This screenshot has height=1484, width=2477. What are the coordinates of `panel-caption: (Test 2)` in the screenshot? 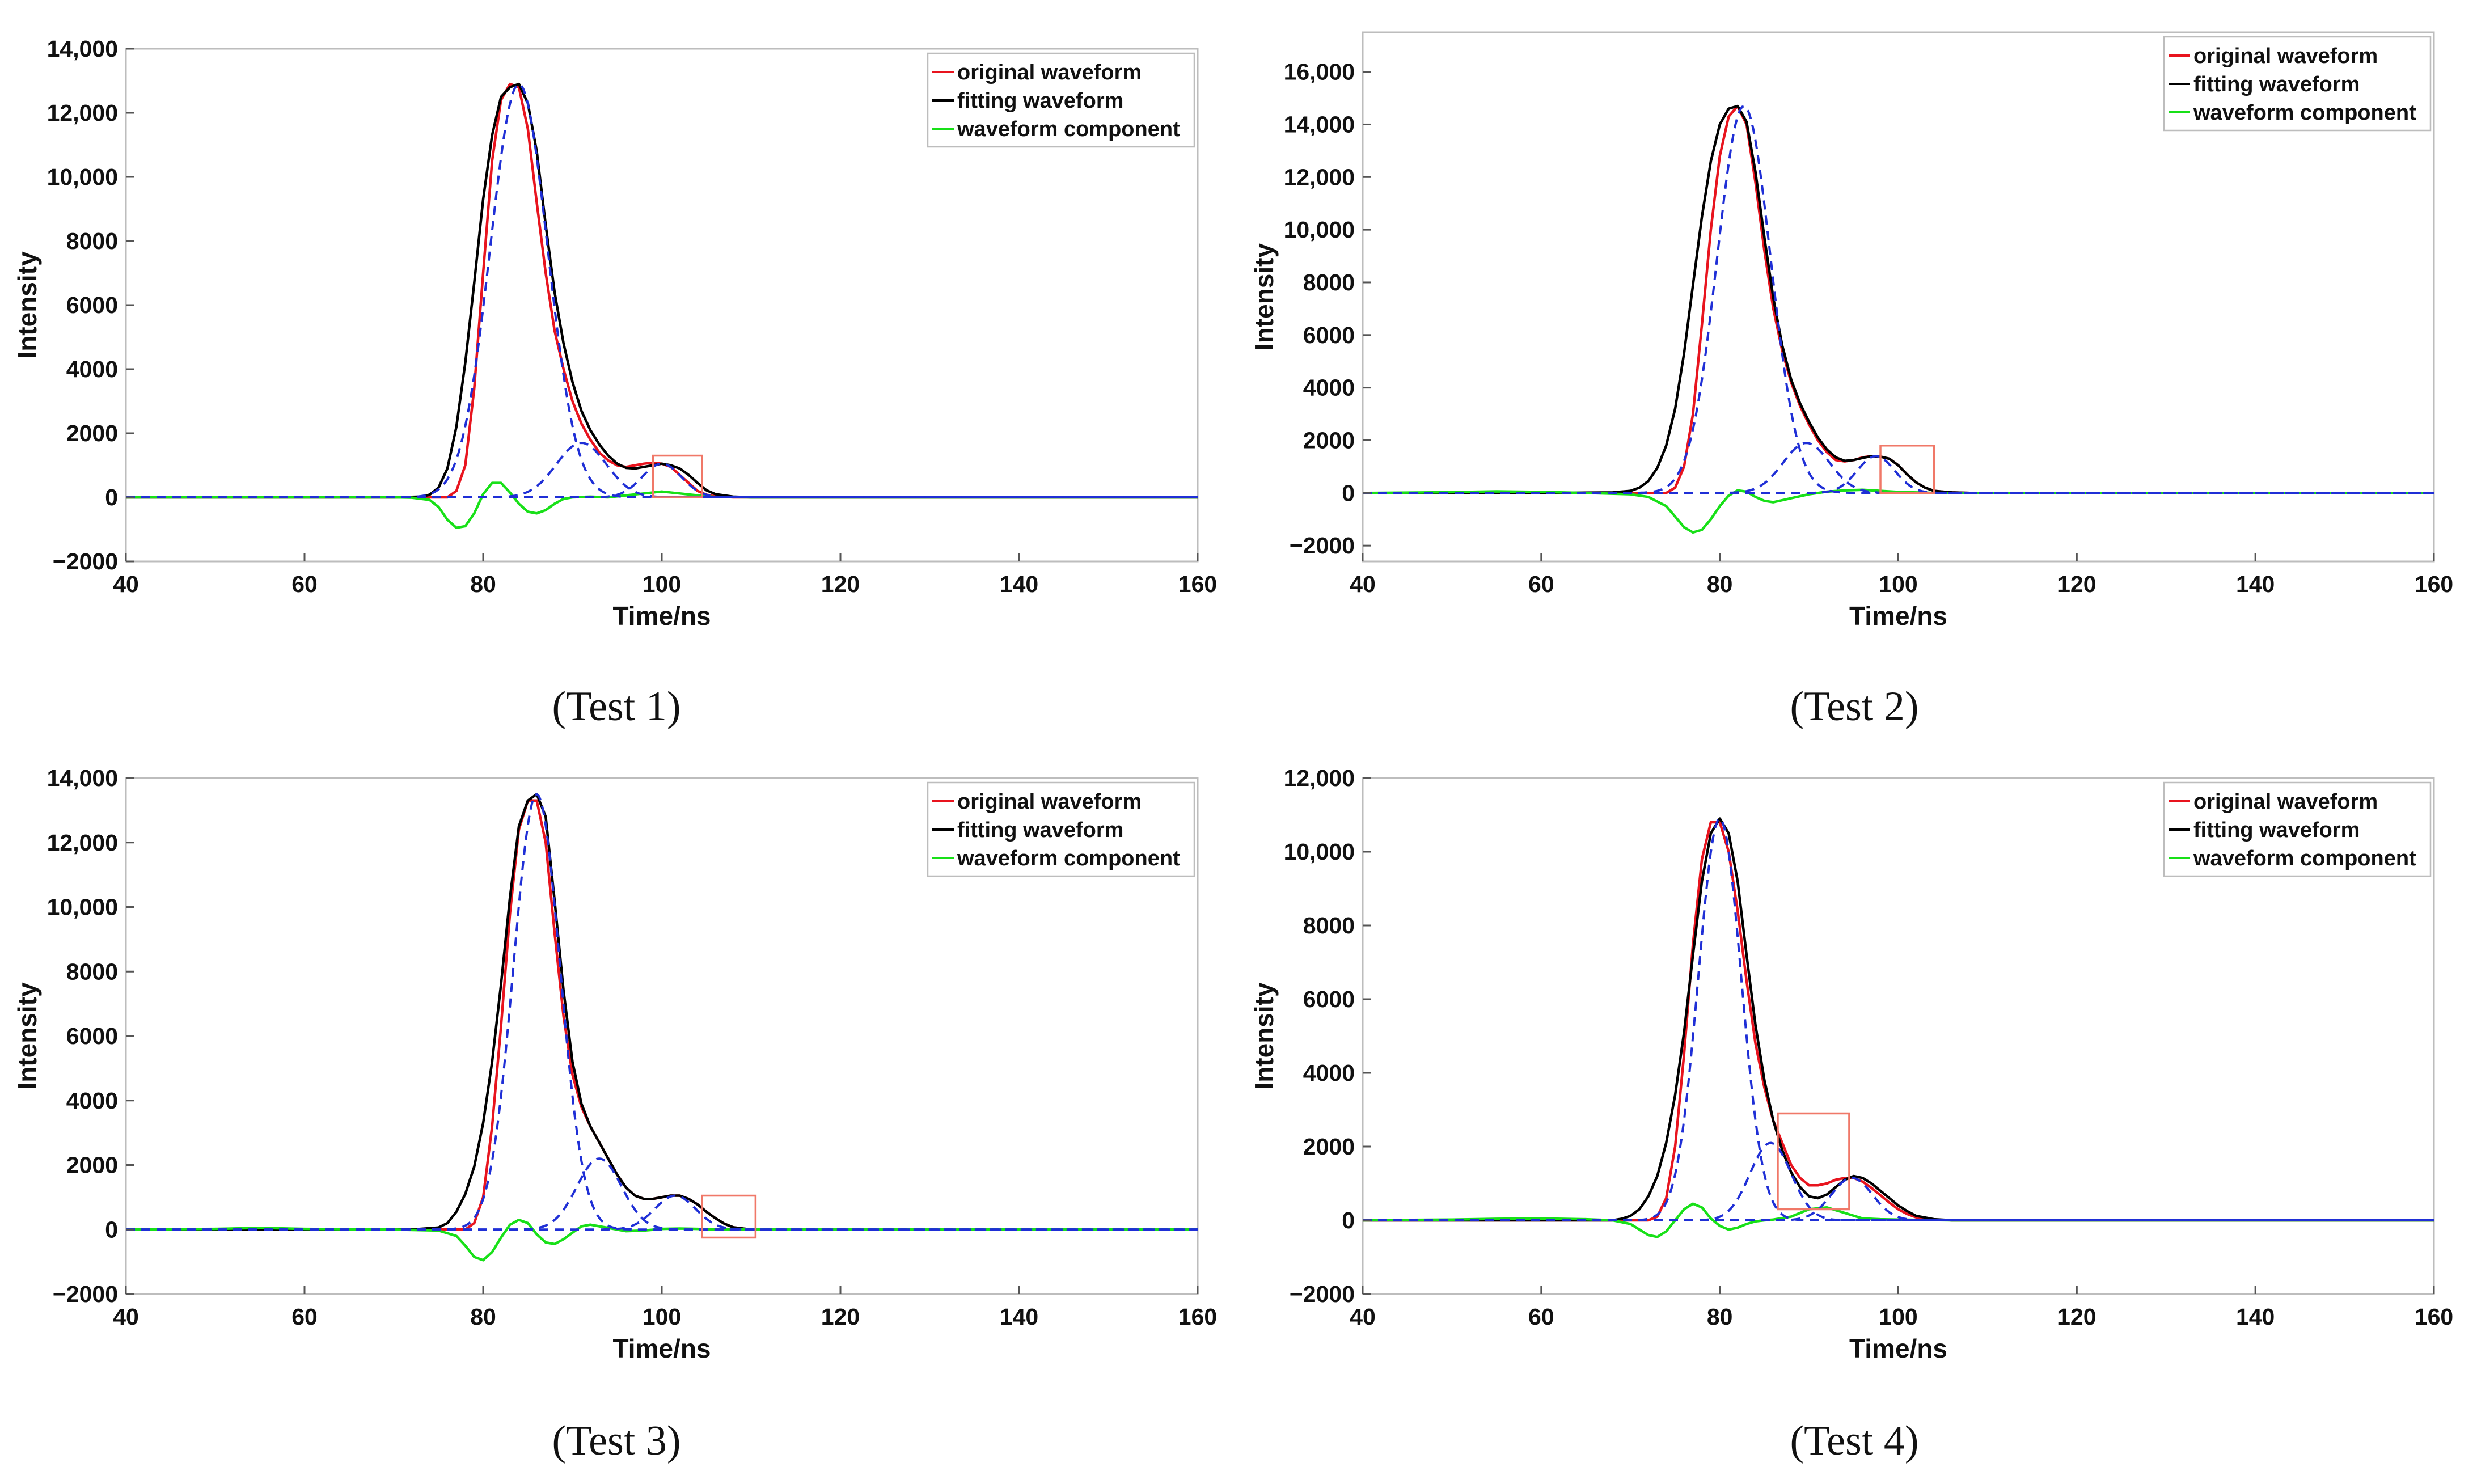 It's located at (1854, 706).